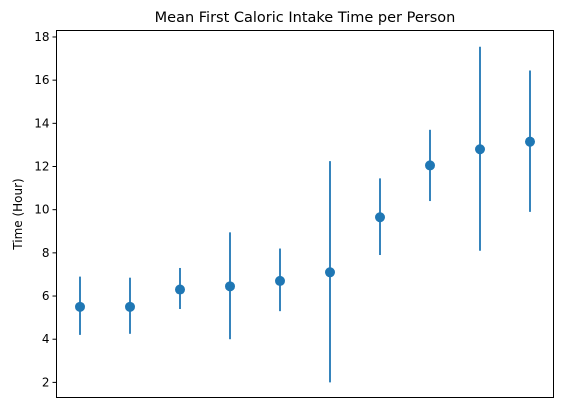  What do you see at coordinates (41, 80) in the screenshot?
I see `y-tick-label: 16` at bounding box center [41, 80].